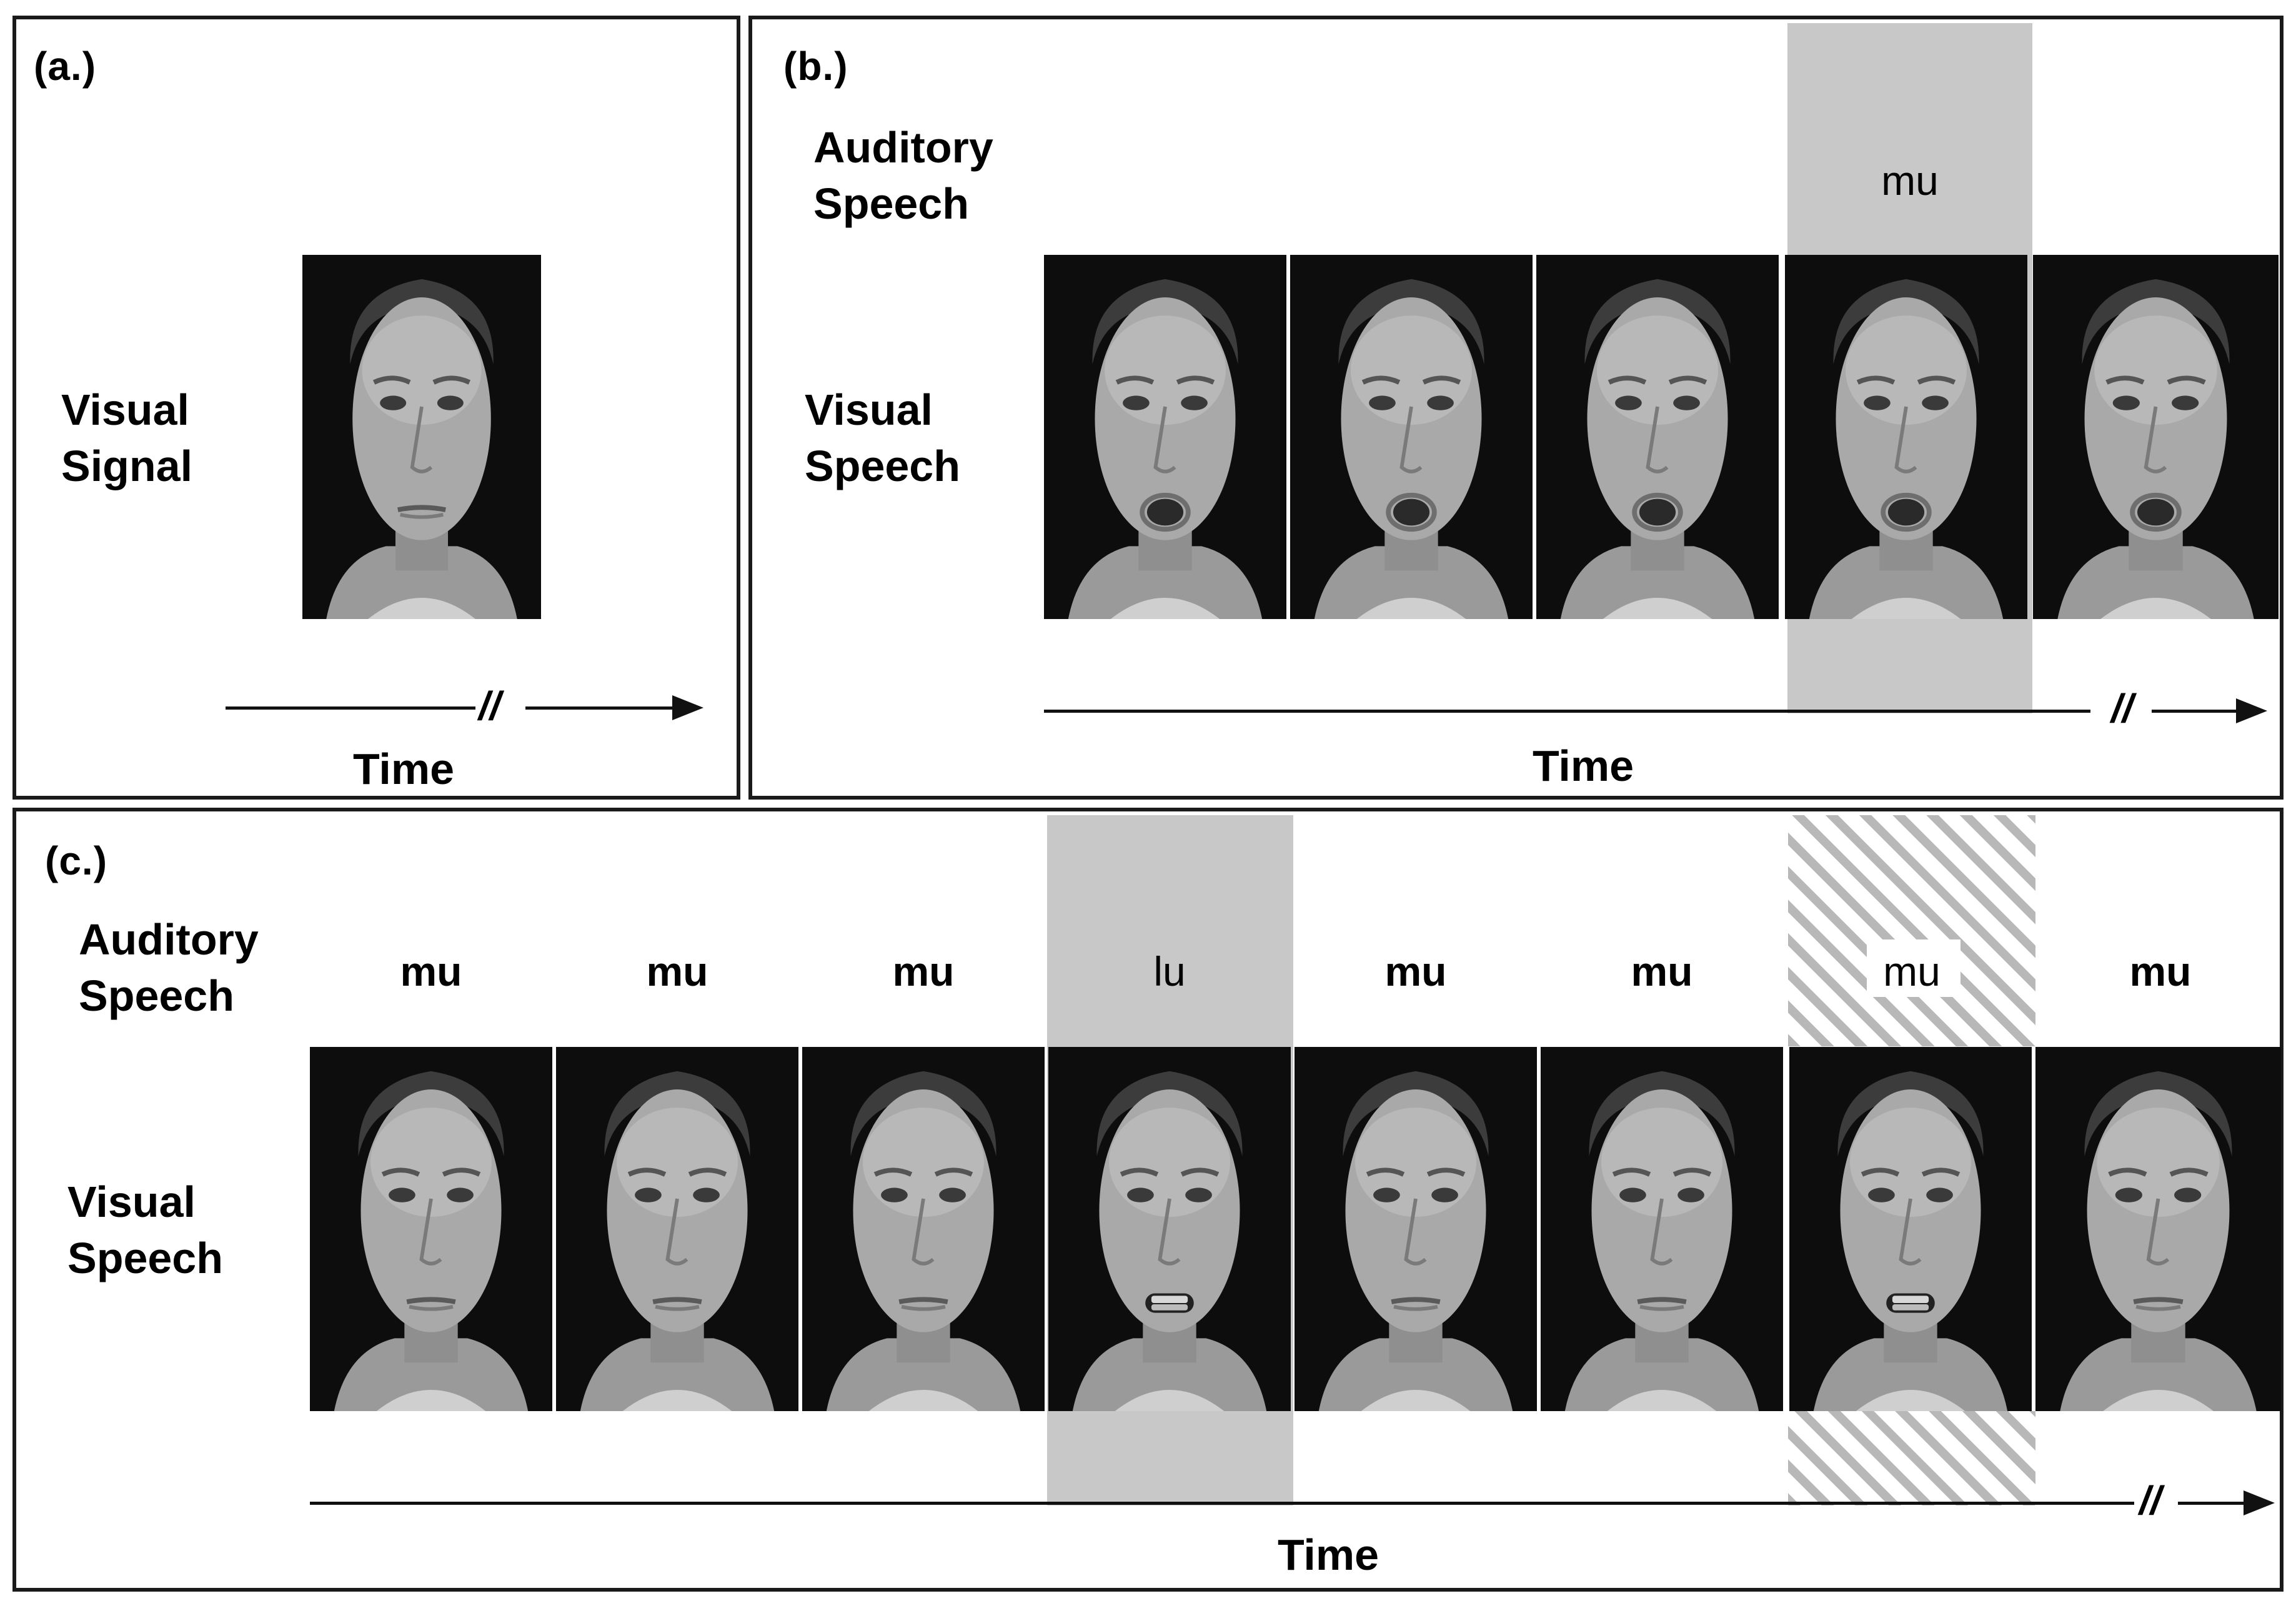 The image size is (2296, 1606). What do you see at coordinates (1662, 971) in the screenshot?
I see `syllable-c-6: mu` at bounding box center [1662, 971].